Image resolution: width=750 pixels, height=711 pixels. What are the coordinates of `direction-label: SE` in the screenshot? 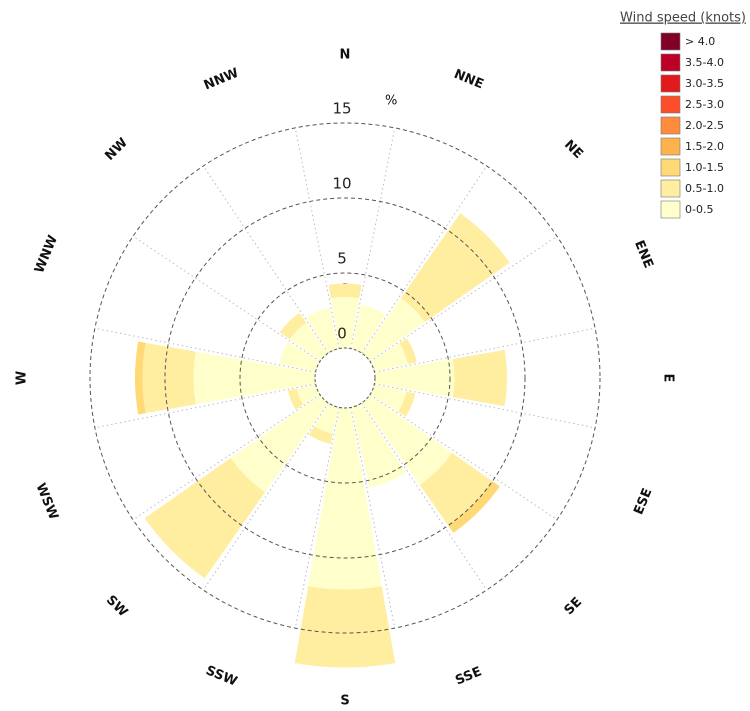 It's located at (574, 607).